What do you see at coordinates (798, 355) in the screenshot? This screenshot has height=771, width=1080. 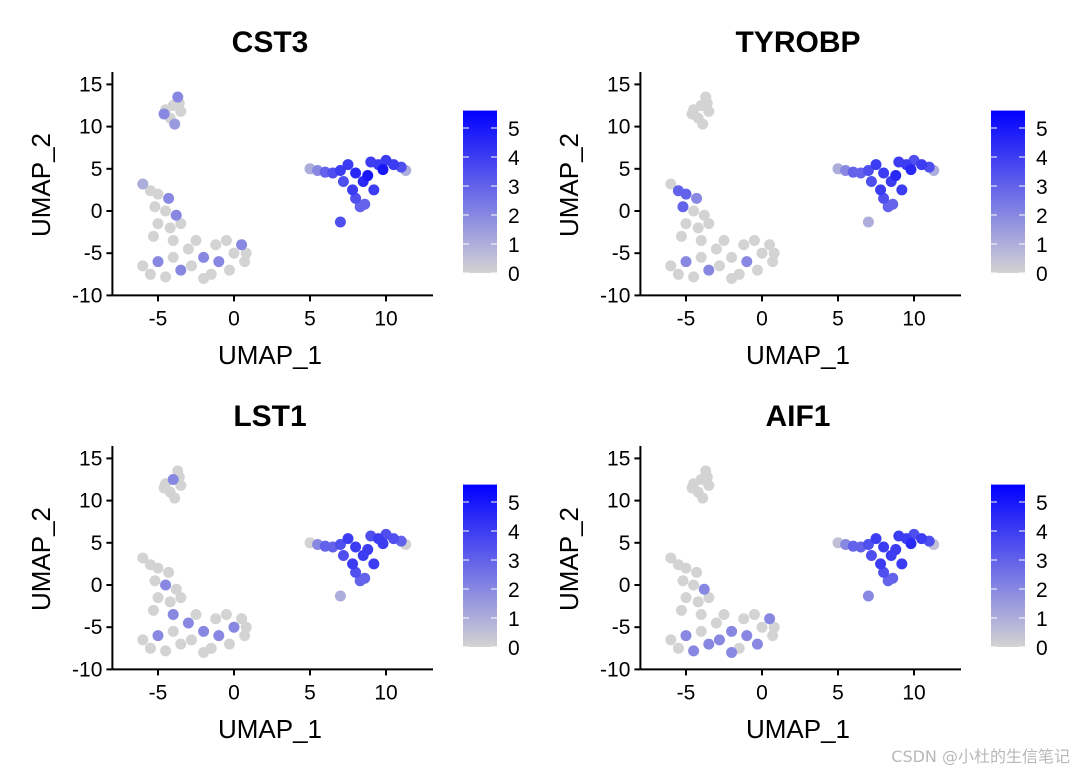 I see `x-axis-label: UMAP_1` at bounding box center [798, 355].